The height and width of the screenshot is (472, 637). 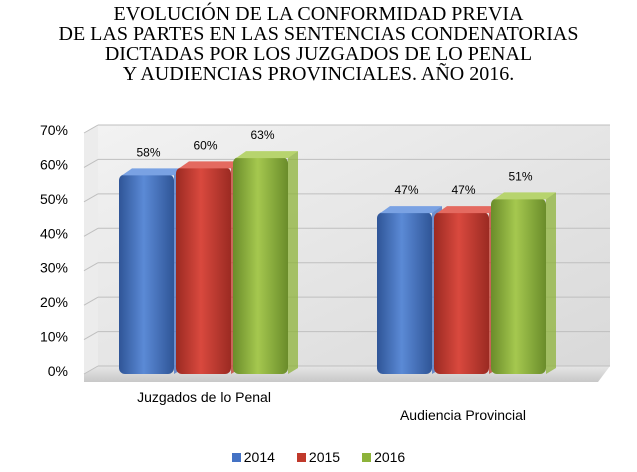 What do you see at coordinates (54, 337) in the screenshot?
I see `y-tick-label: 10%` at bounding box center [54, 337].